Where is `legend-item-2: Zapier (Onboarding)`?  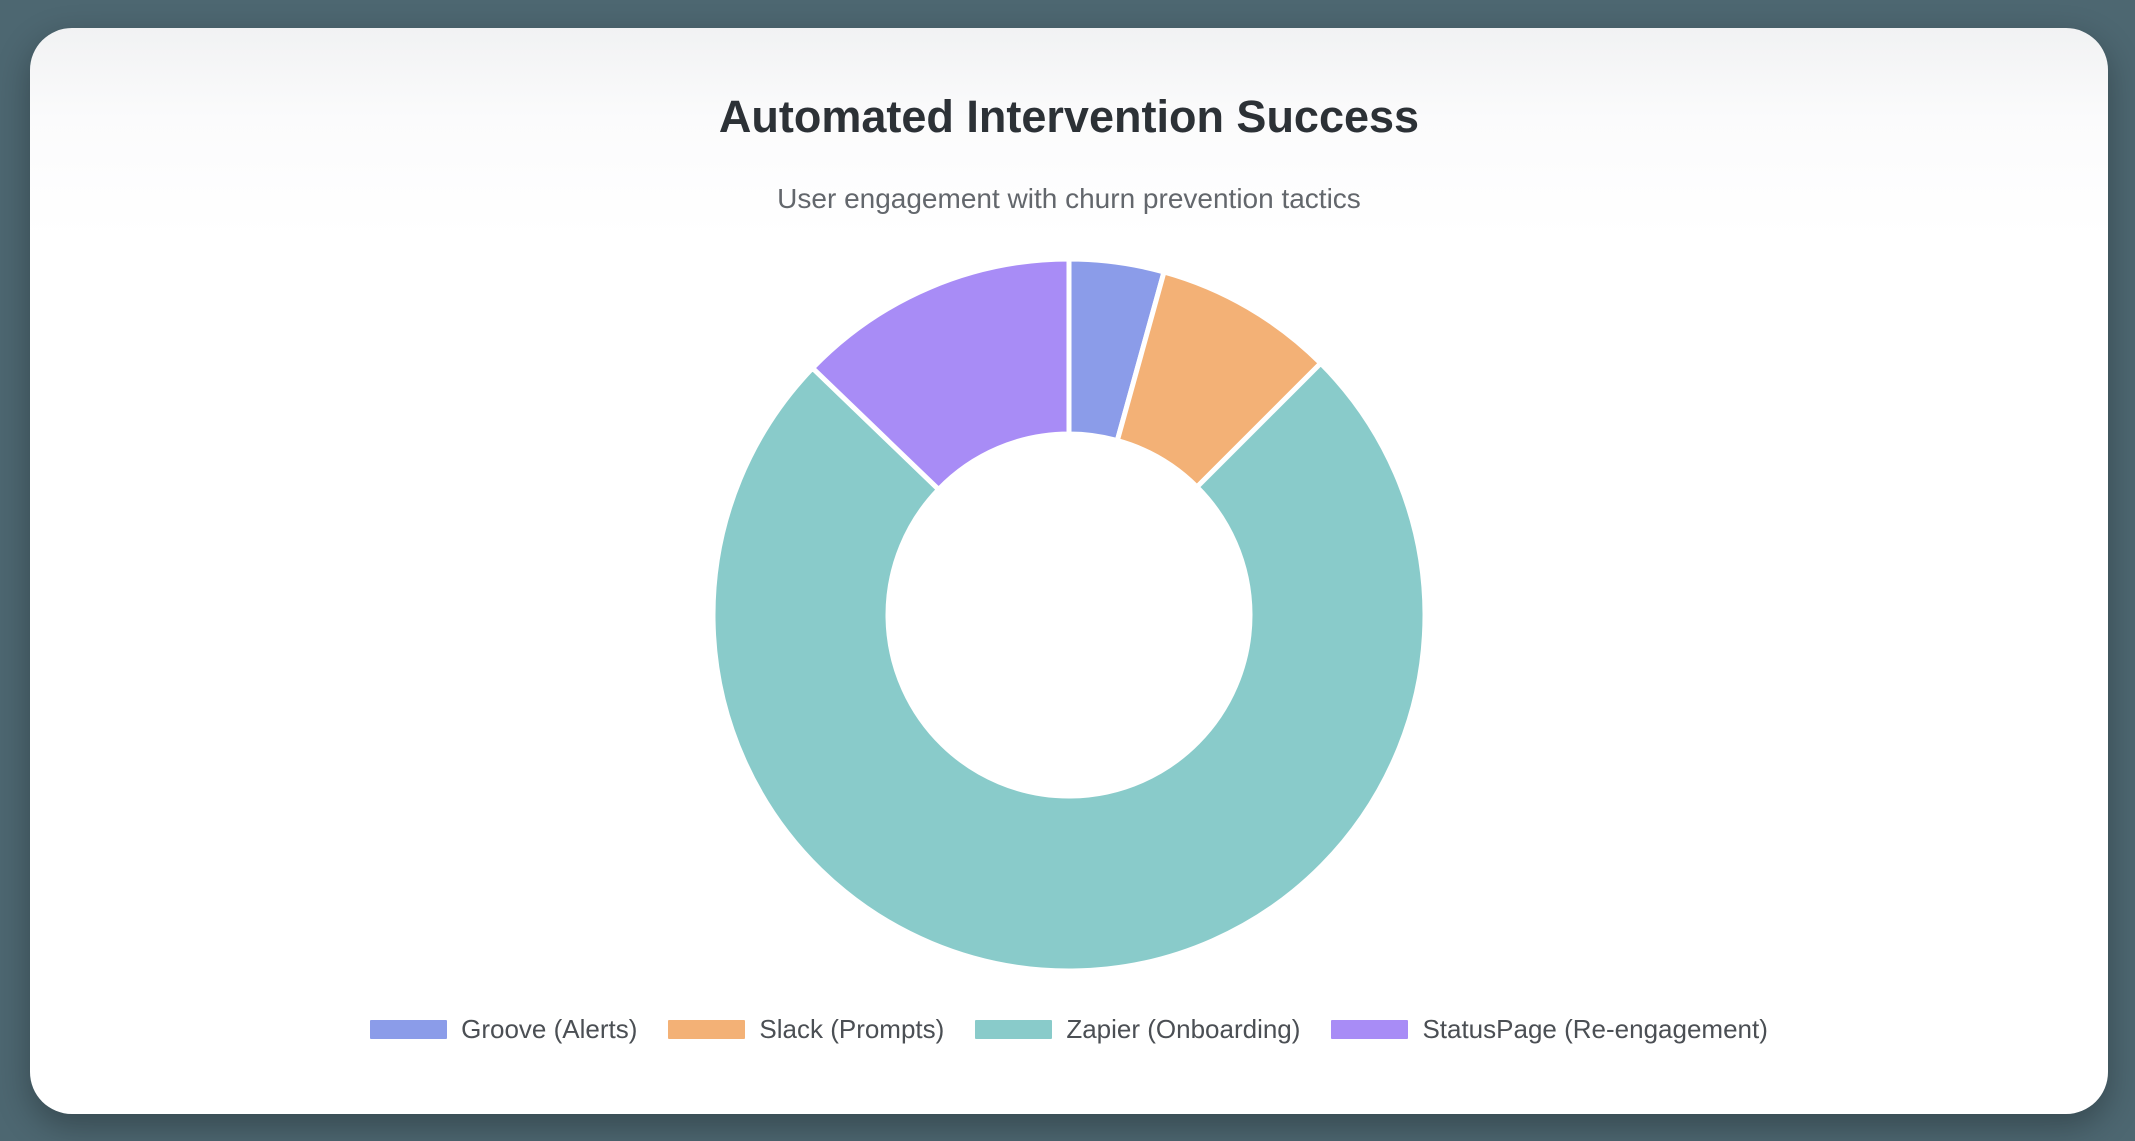 legend-item-2: Zapier (Onboarding) is located at coordinates (1137, 1029).